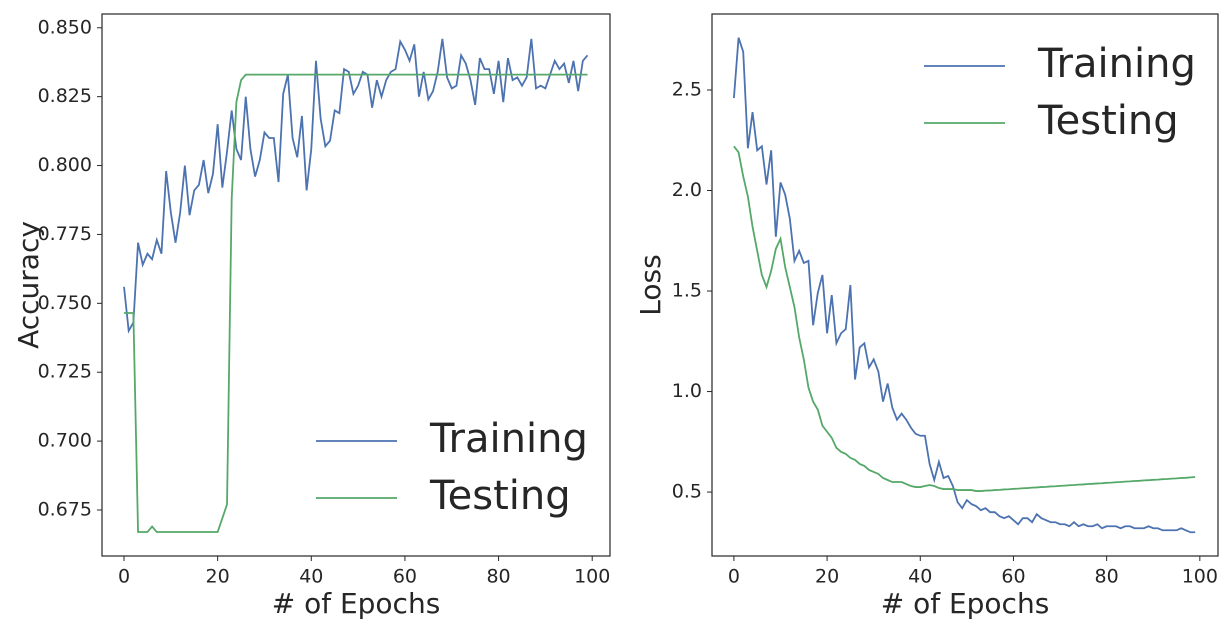  I want to click on y-tick-label: 0.850, so click(65, 27).